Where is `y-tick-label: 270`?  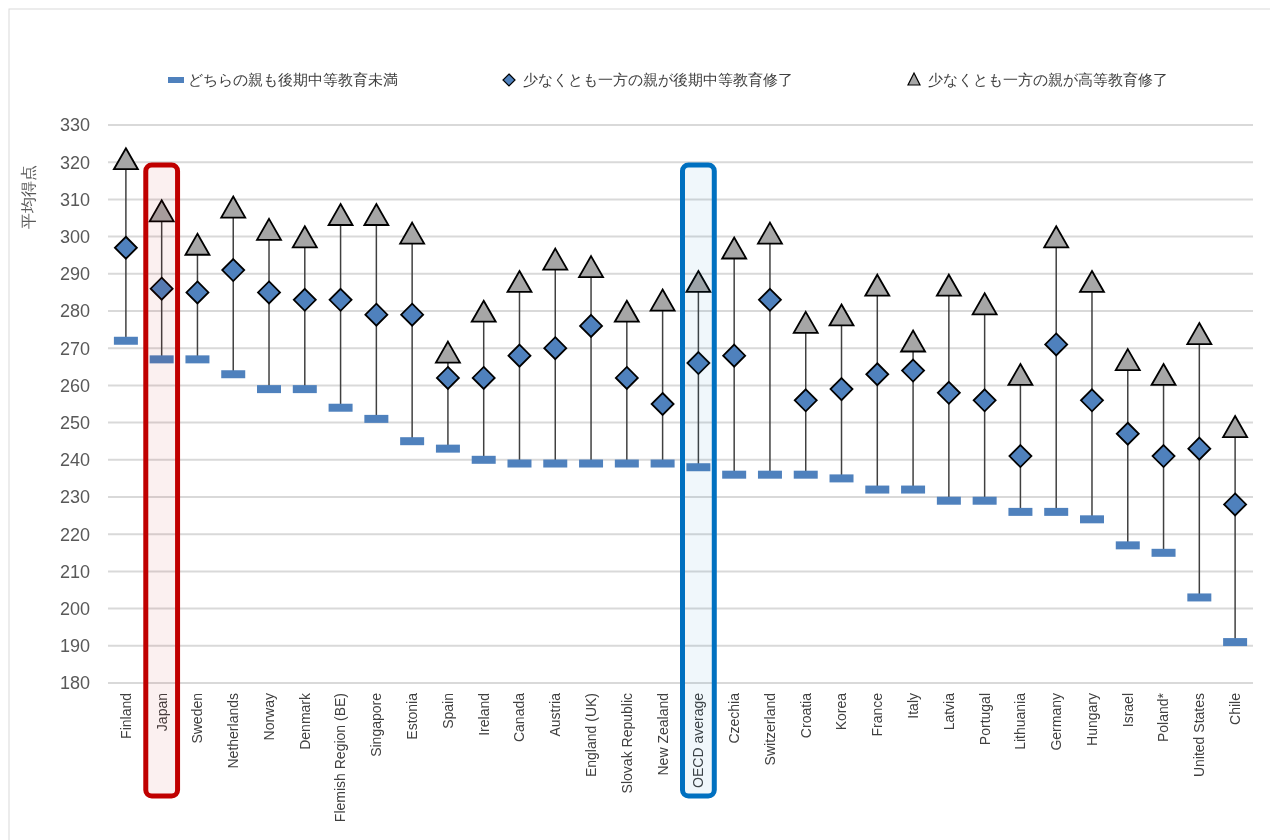
y-tick-label: 270 is located at coordinates (74, 348).